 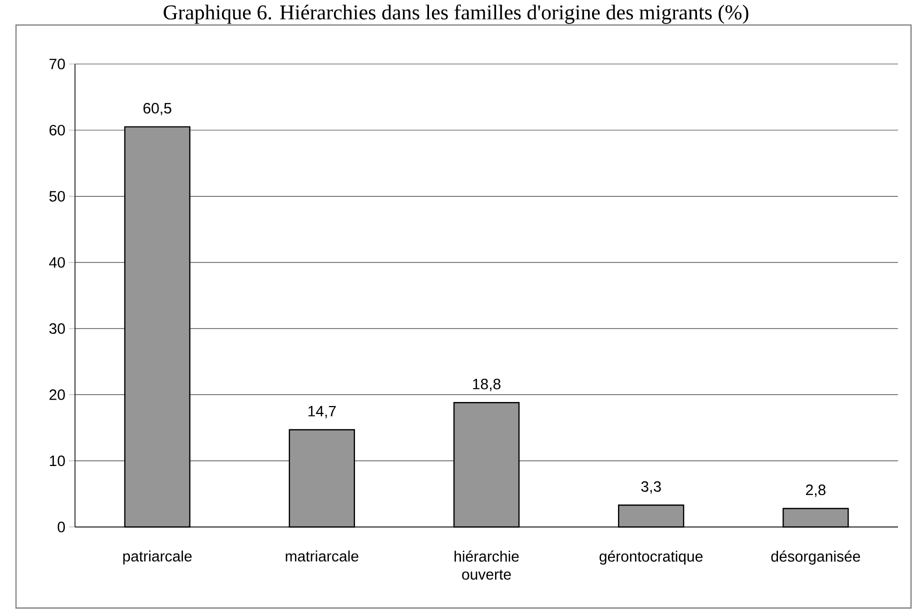 I want to click on data-label: 60,5, so click(x=157, y=109).